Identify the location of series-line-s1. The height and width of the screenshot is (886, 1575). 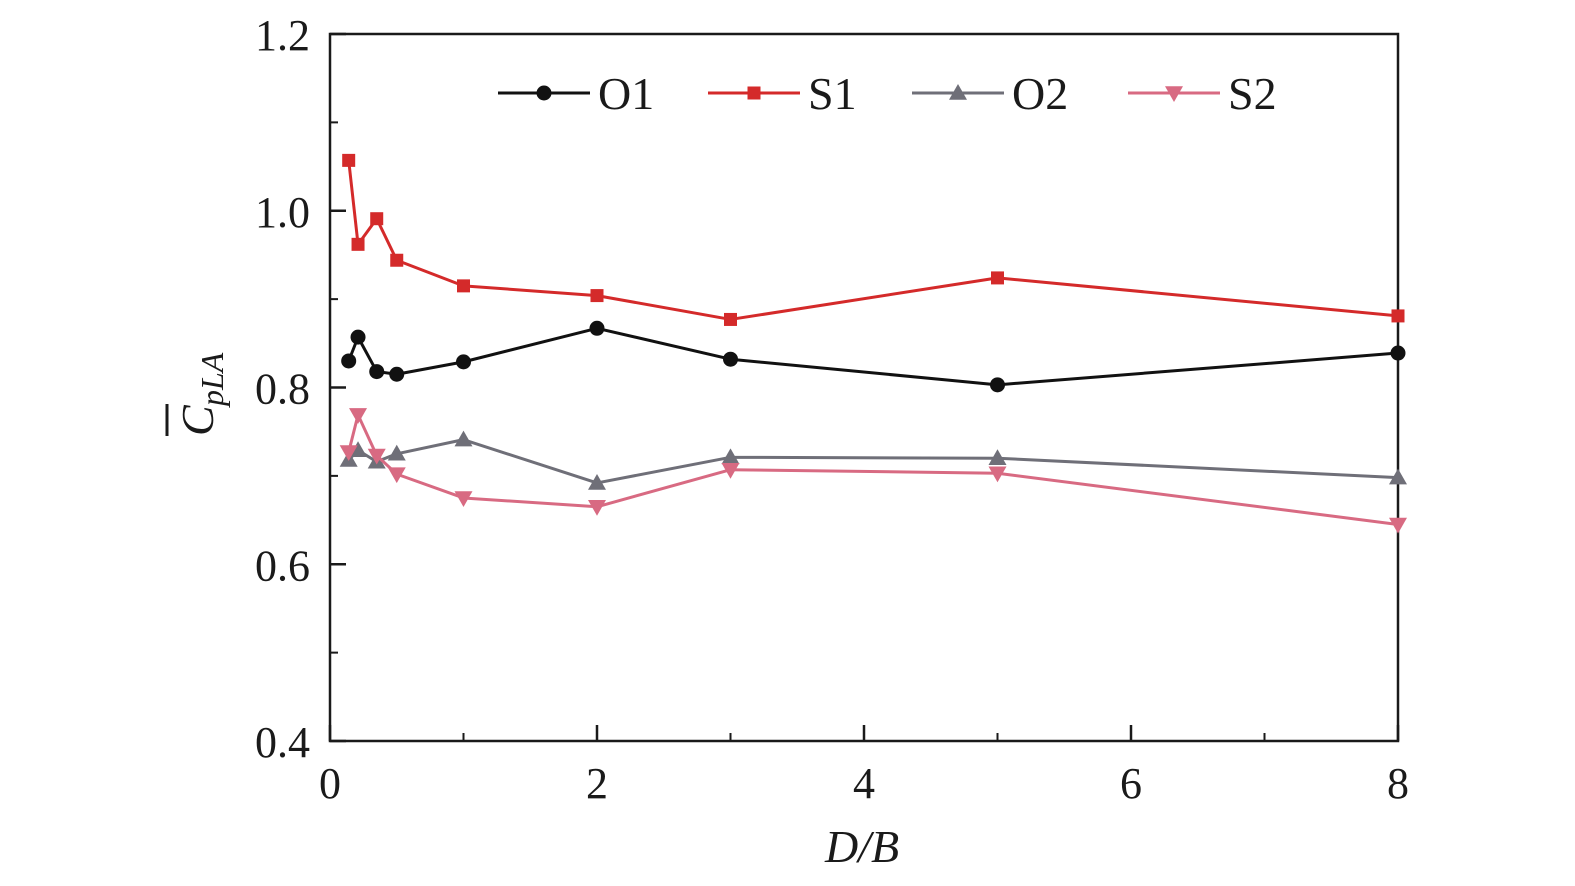
(873, 240).